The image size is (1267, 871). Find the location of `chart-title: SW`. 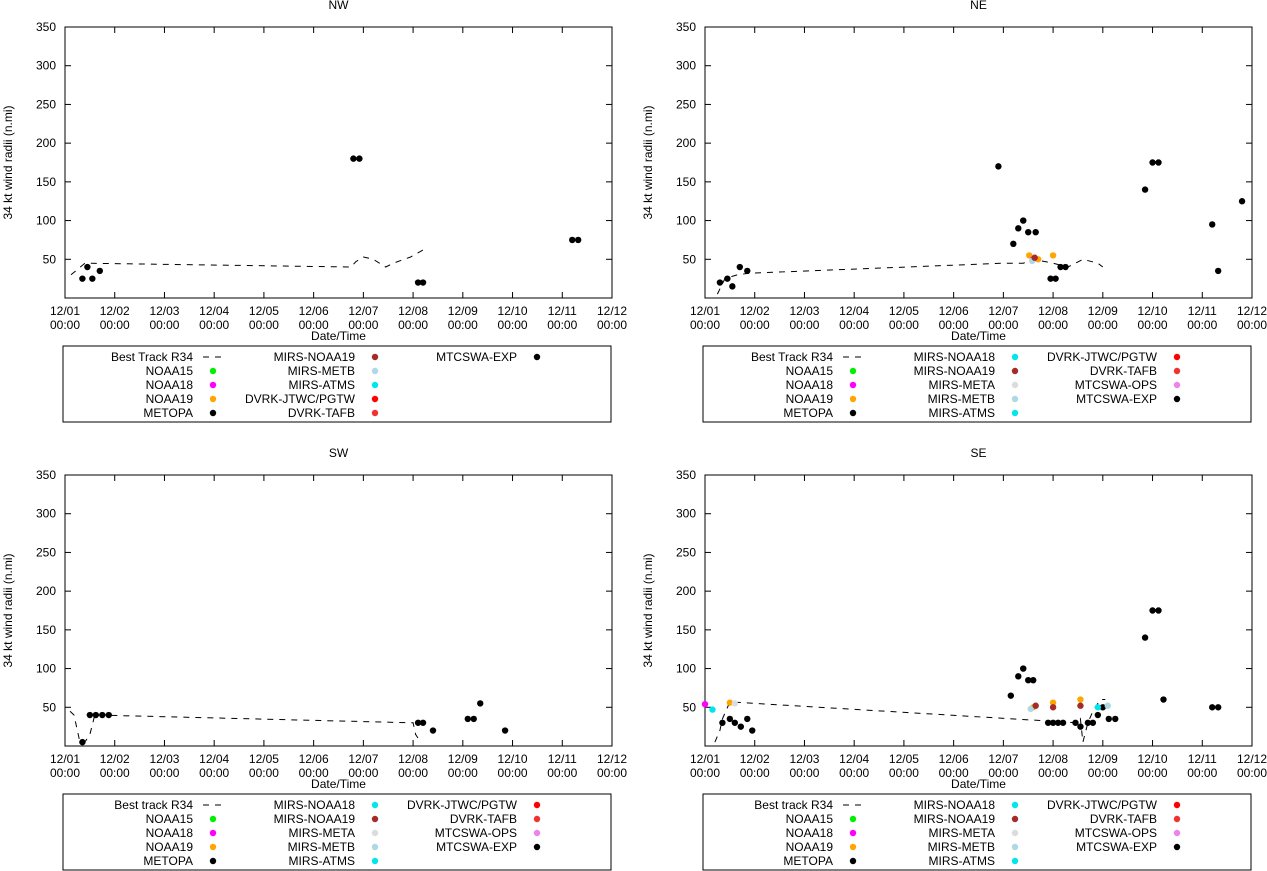

chart-title: SW is located at coordinates (339, 453).